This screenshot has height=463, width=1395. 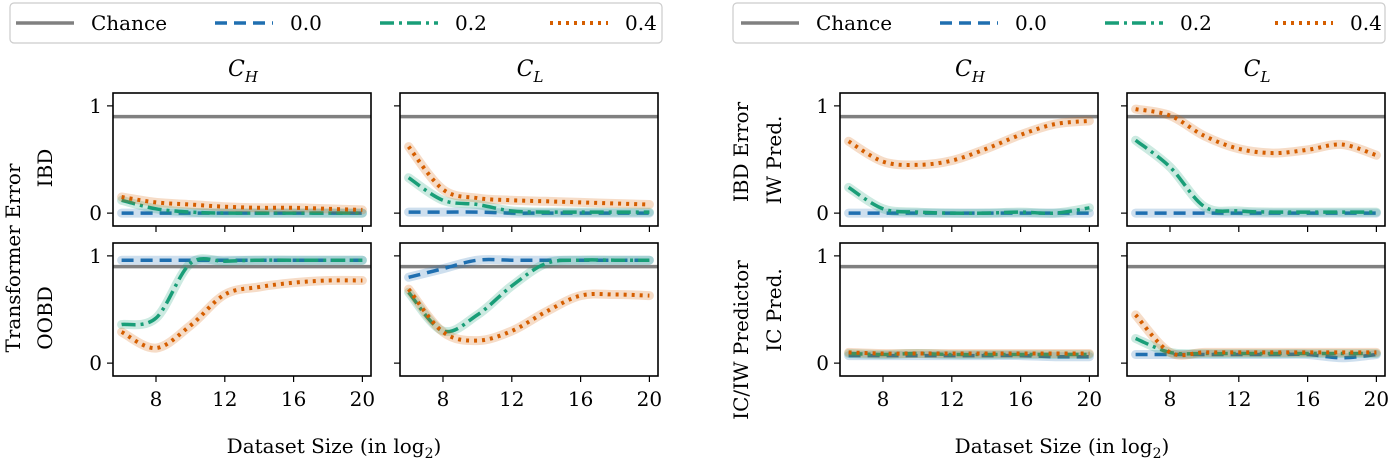 I want to click on panel-2: 0 1 8 12 16 20, so click(x=232, y=326).